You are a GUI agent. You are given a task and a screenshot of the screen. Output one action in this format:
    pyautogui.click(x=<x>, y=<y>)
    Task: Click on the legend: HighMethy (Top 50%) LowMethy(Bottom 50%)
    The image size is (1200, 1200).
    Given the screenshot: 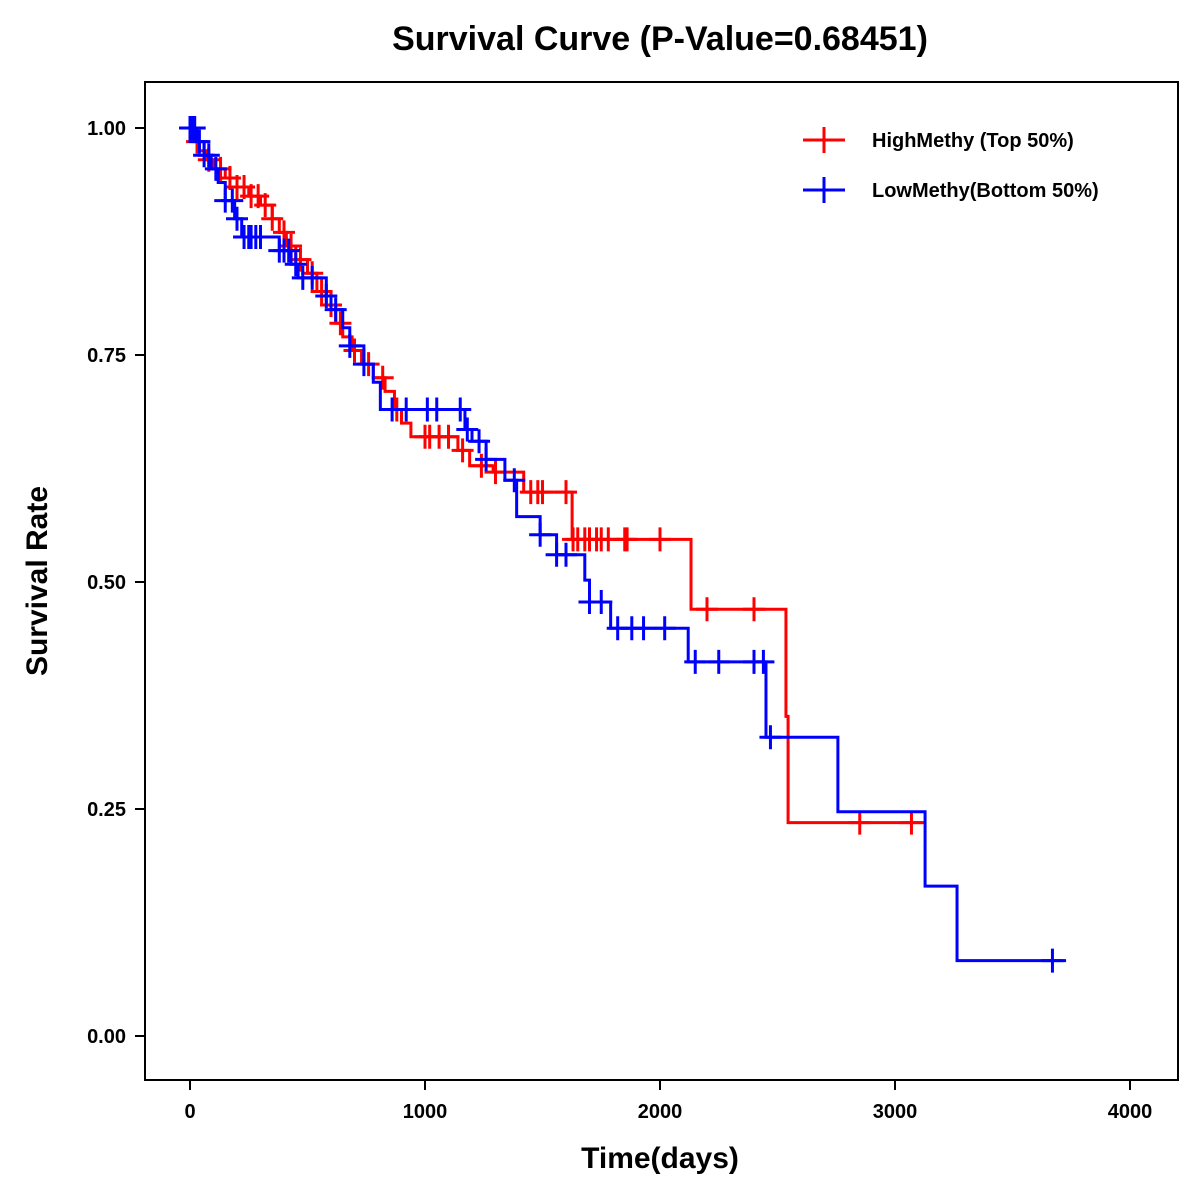 What is the action you would take?
    pyautogui.click(x=951, y=165)
    